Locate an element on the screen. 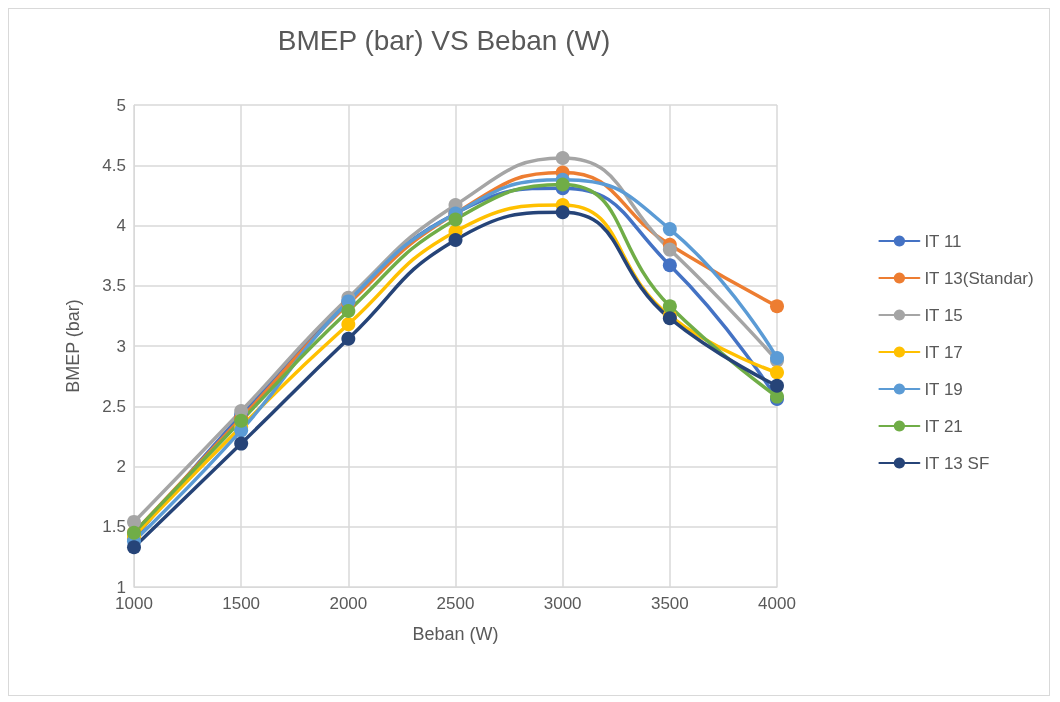 This screenshot has height=702, width=1060. y-tick-label: 3.5 is located at coordinates (114, 286).